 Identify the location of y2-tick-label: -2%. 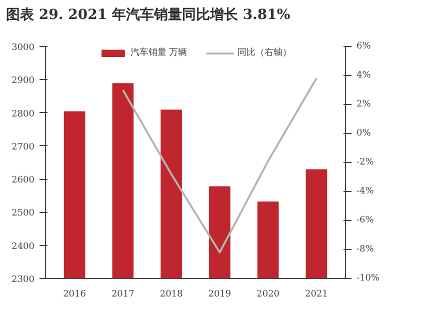
(365, 163).